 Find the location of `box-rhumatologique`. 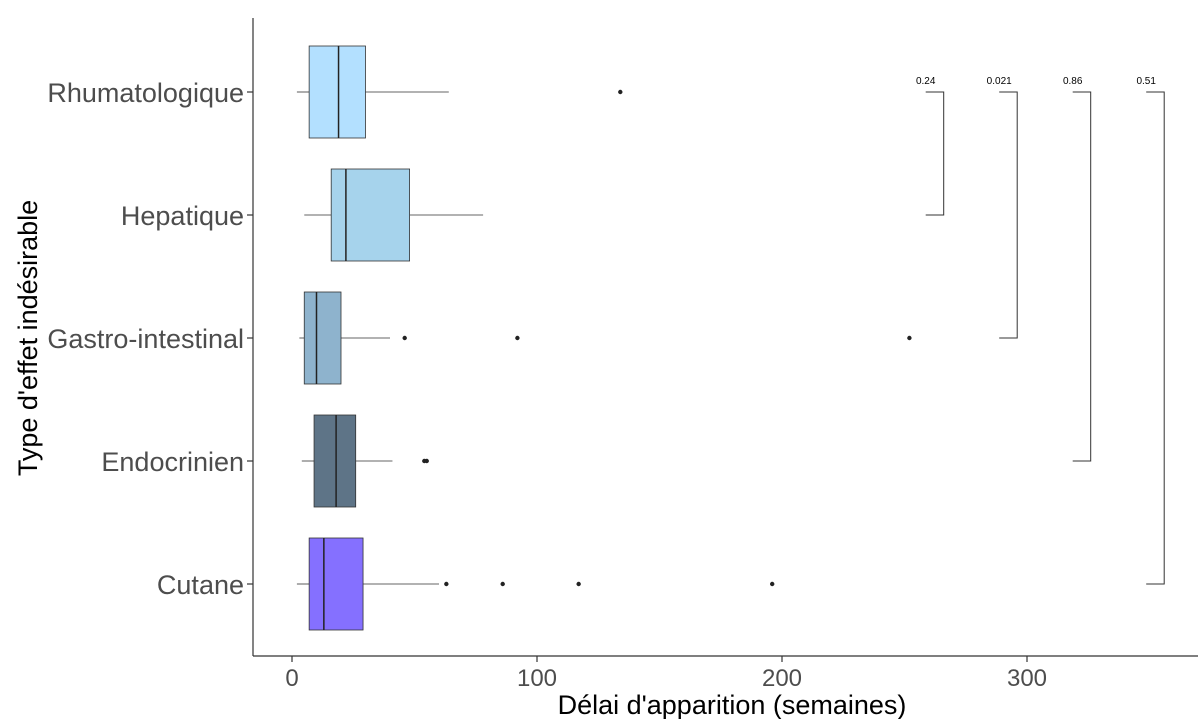

box-rhumatologique is located at coordinates (459, 92).